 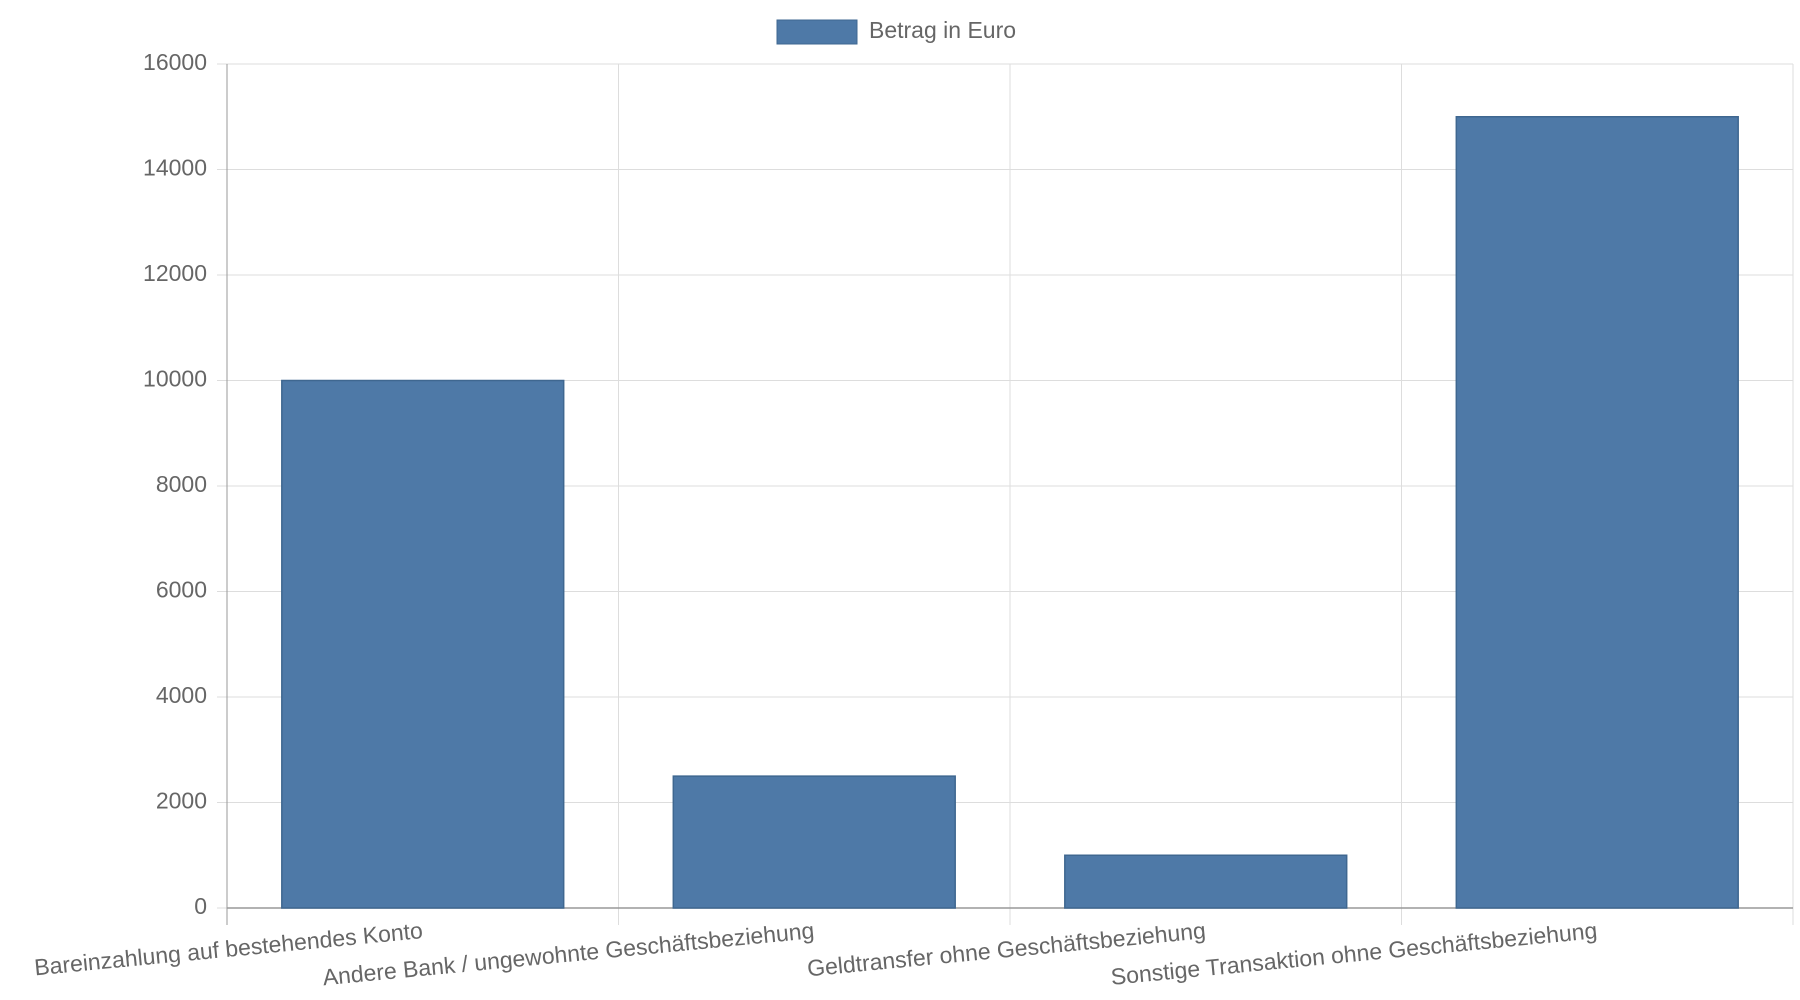 I want to click on y-tick-label: 14000, so click(x=175, y=168).